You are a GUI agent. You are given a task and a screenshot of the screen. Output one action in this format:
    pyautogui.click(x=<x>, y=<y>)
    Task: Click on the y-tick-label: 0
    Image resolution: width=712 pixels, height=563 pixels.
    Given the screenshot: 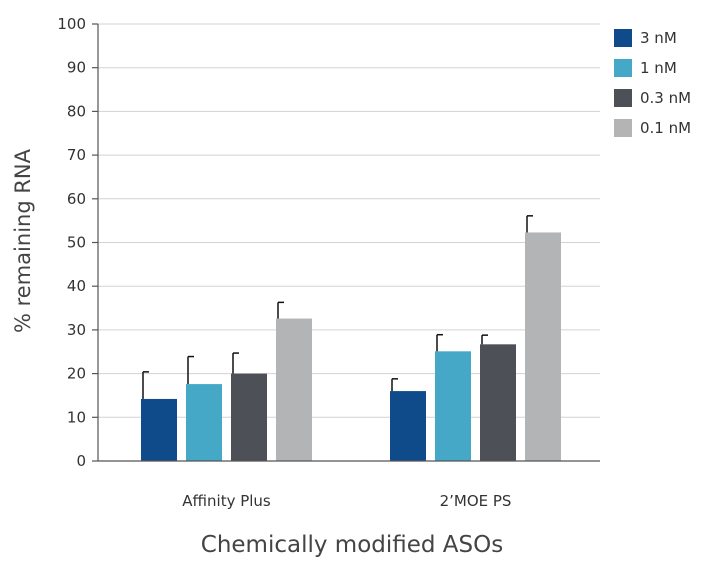 What is the action you would take?
    pyautogui.click(x=81, y=461)
    